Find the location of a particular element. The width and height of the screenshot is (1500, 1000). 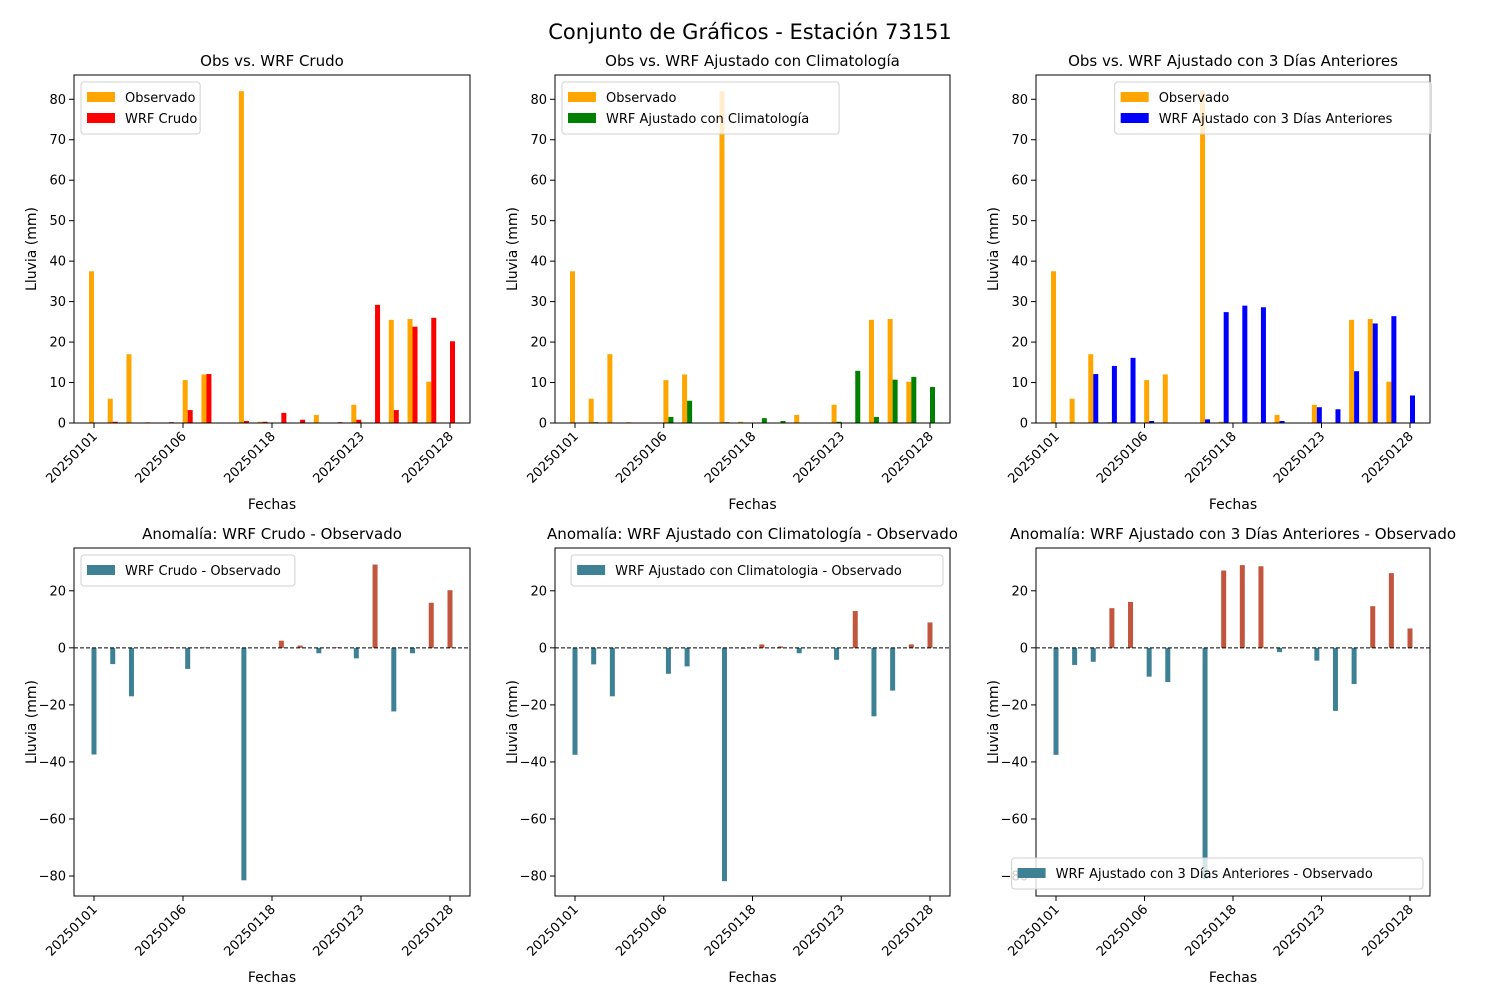

x-tick-label: 20250106 is located at coordinates (160, 457).